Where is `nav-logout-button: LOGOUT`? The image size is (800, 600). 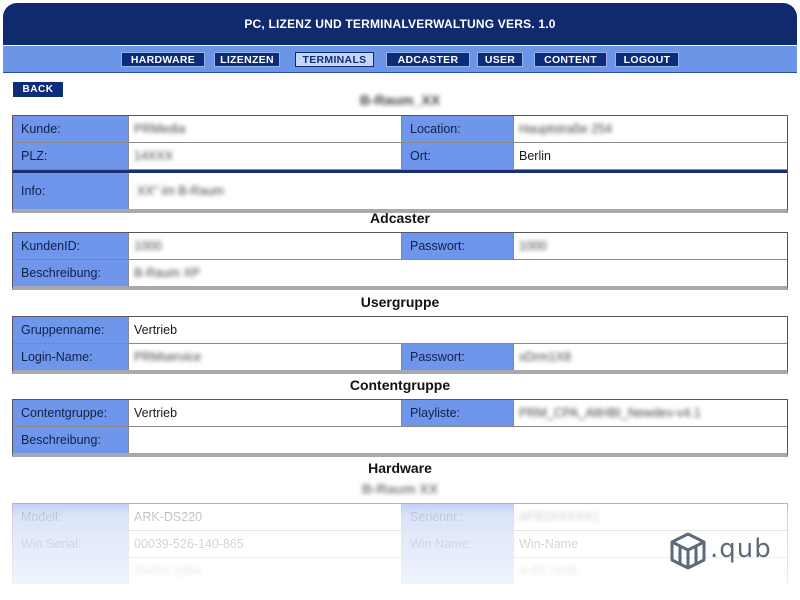 nav-logout-button: LOGOUT is located at coordinates (647, 59).